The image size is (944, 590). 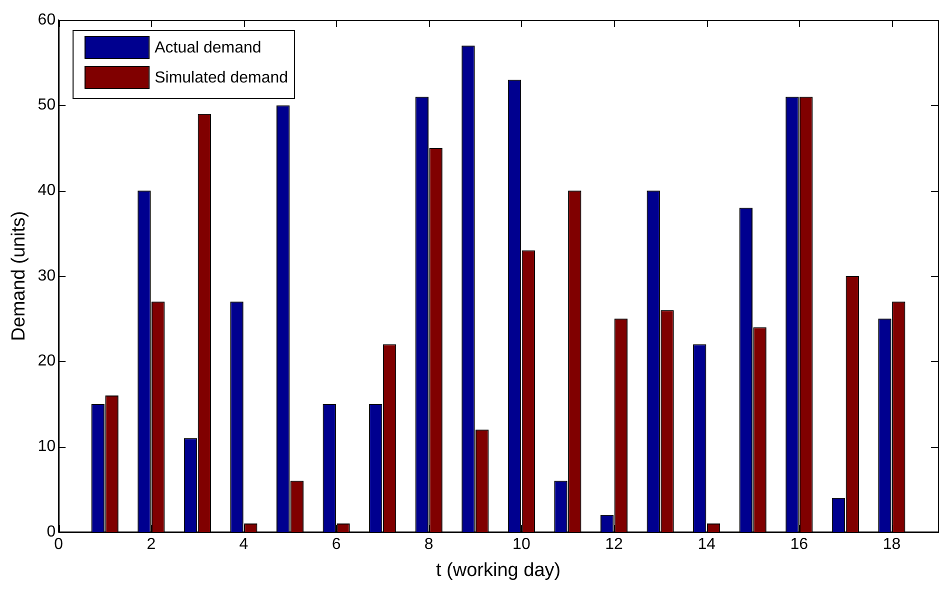 What do you see at coordinates (19, 276) in the screenshot?
I see `y-axis-title: Demand (units)` at bounding box center [19, 276].